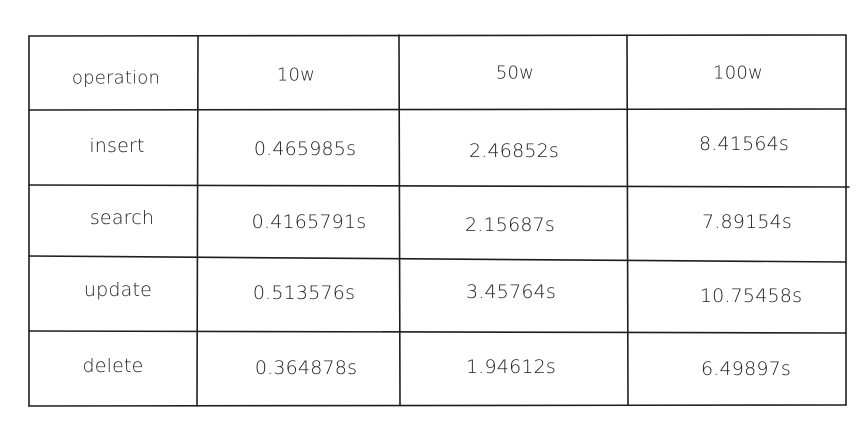 The width and height of the screenshot is (865, 431). I want to click on row-update-10w: 0.513576s, so click(304, 293).